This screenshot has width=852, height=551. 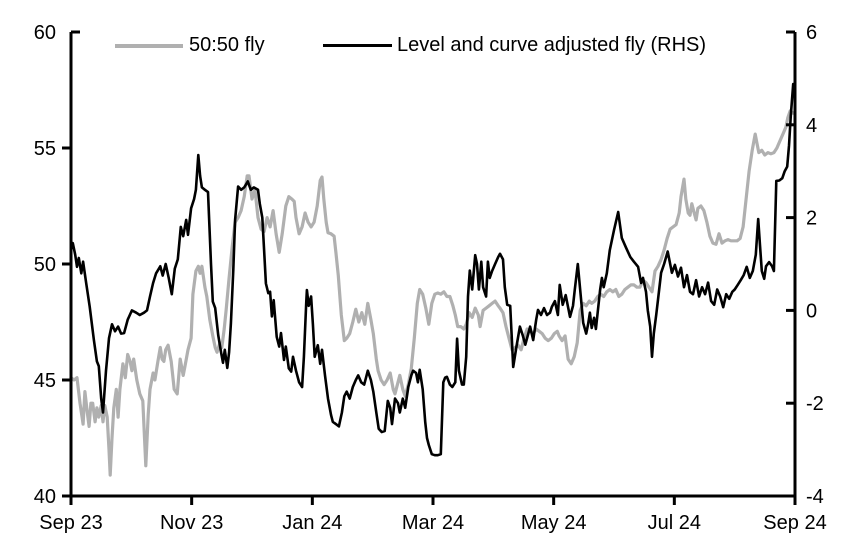 I want to click on y-left-tick-label: 55, so click(x=45, y=149).